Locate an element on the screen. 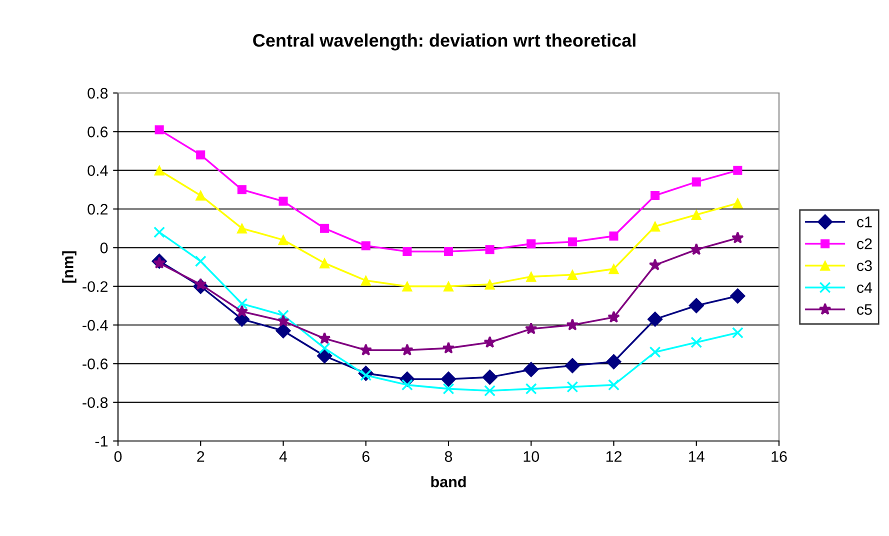  legend-label: c2 is located at coordinates (864, 244).